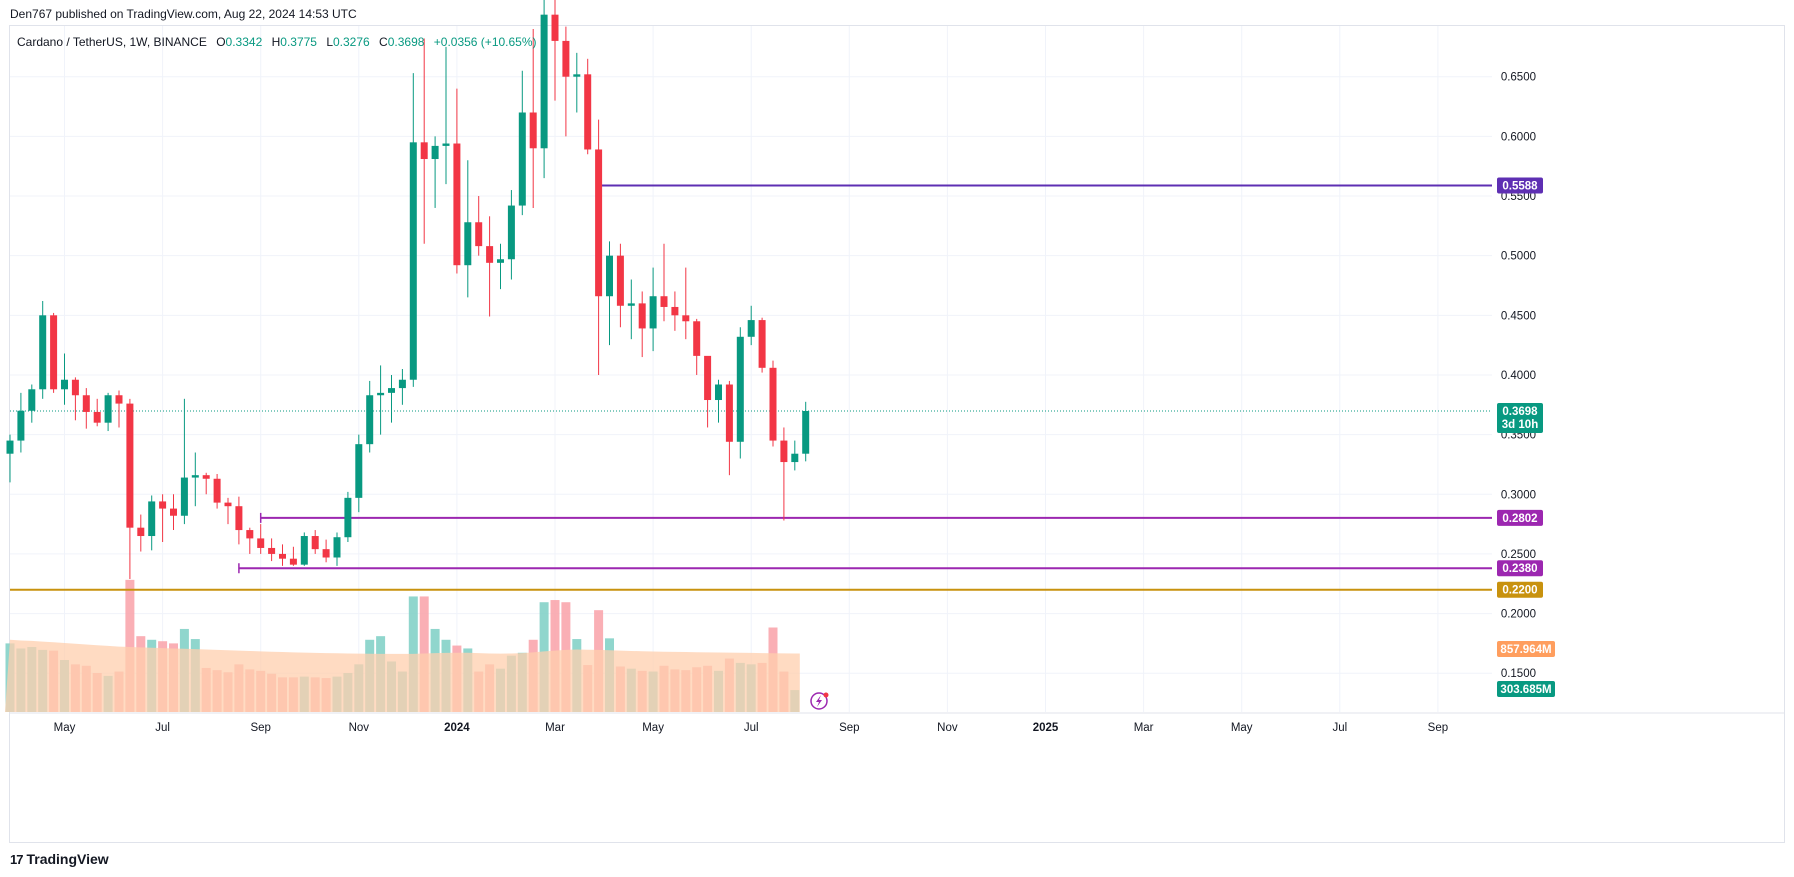  What do you see at coordinates (1046, 728) in the screenshot?
I see `x-tick-label: 2025` at bounding box center [1046, 728].